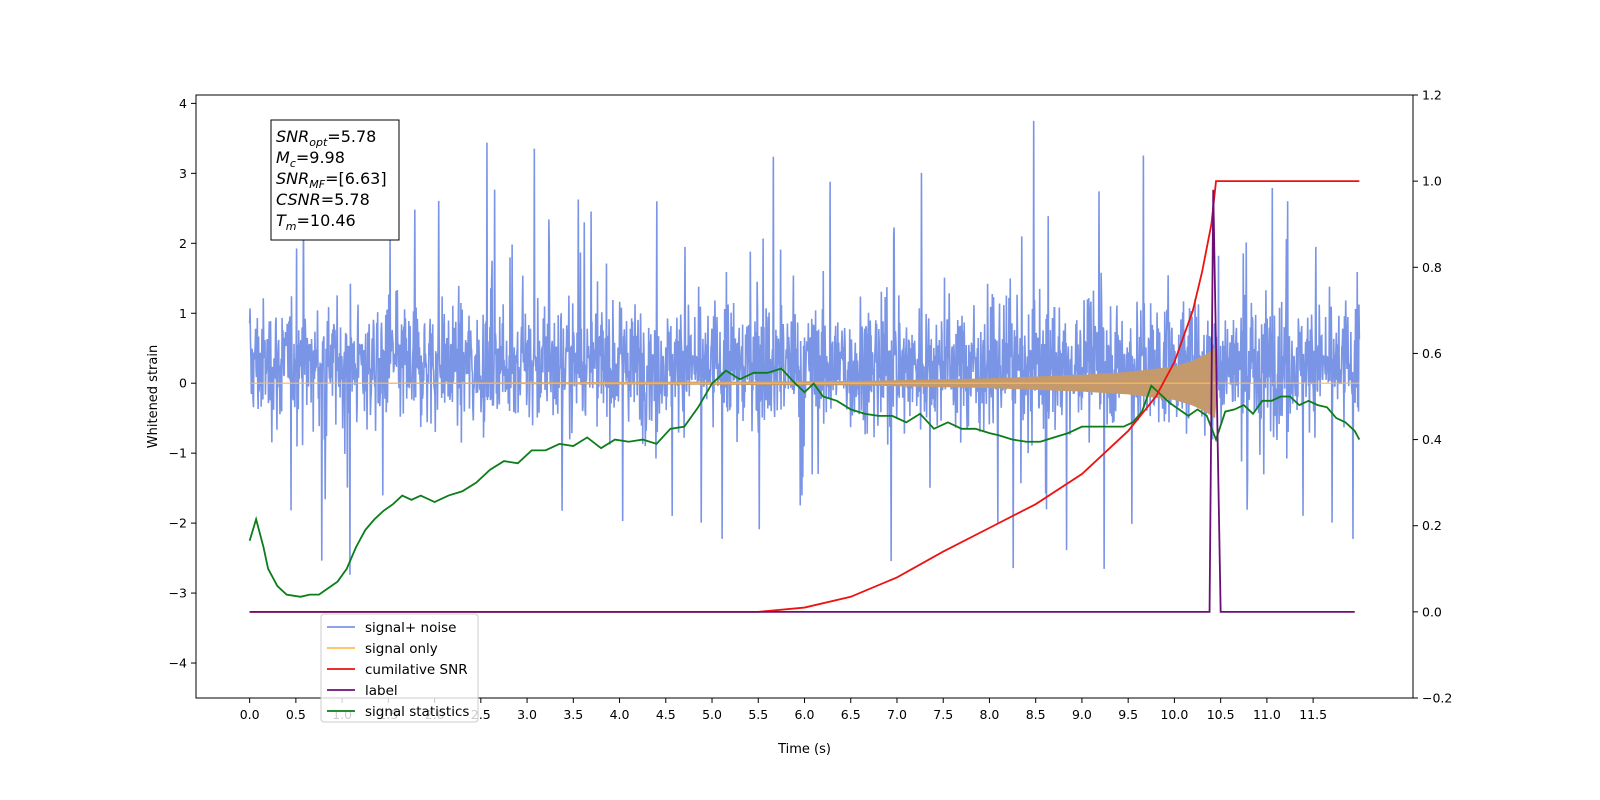  I want to click on right-y-axis: 1.2 1.0 0.8 0.6 0.4 0.2 0.0 −0.2, so click(1432, 397).